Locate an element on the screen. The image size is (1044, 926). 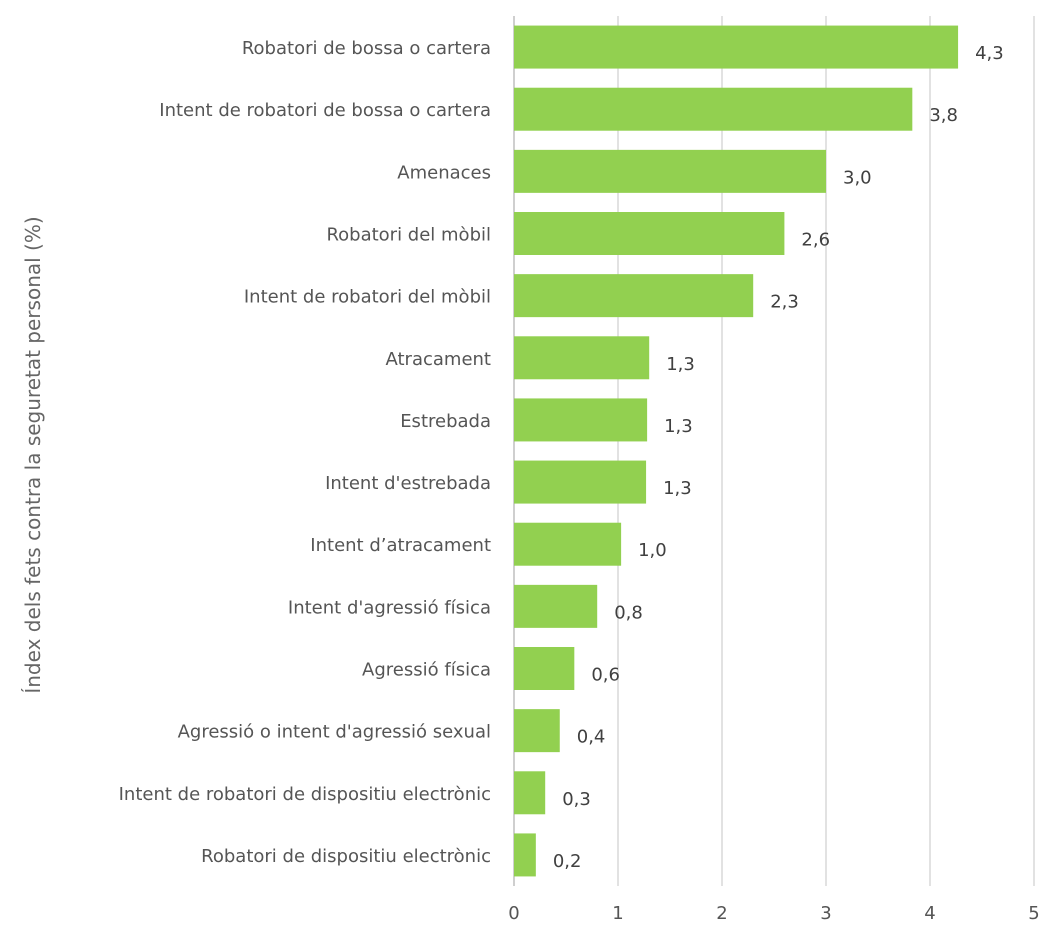
value-label-12: 0,3 is located at coordinates (576, 799).